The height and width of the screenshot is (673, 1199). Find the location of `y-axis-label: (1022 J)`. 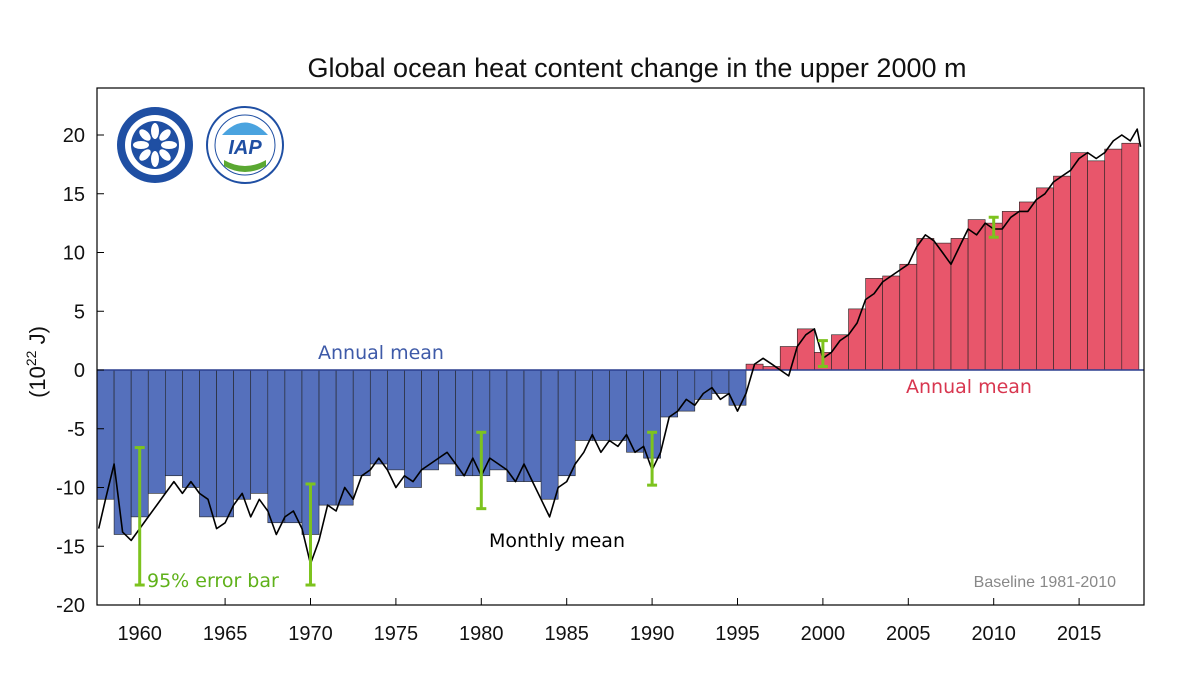

y-axis-label: (1022 J) is located at coordinates (36, 362).